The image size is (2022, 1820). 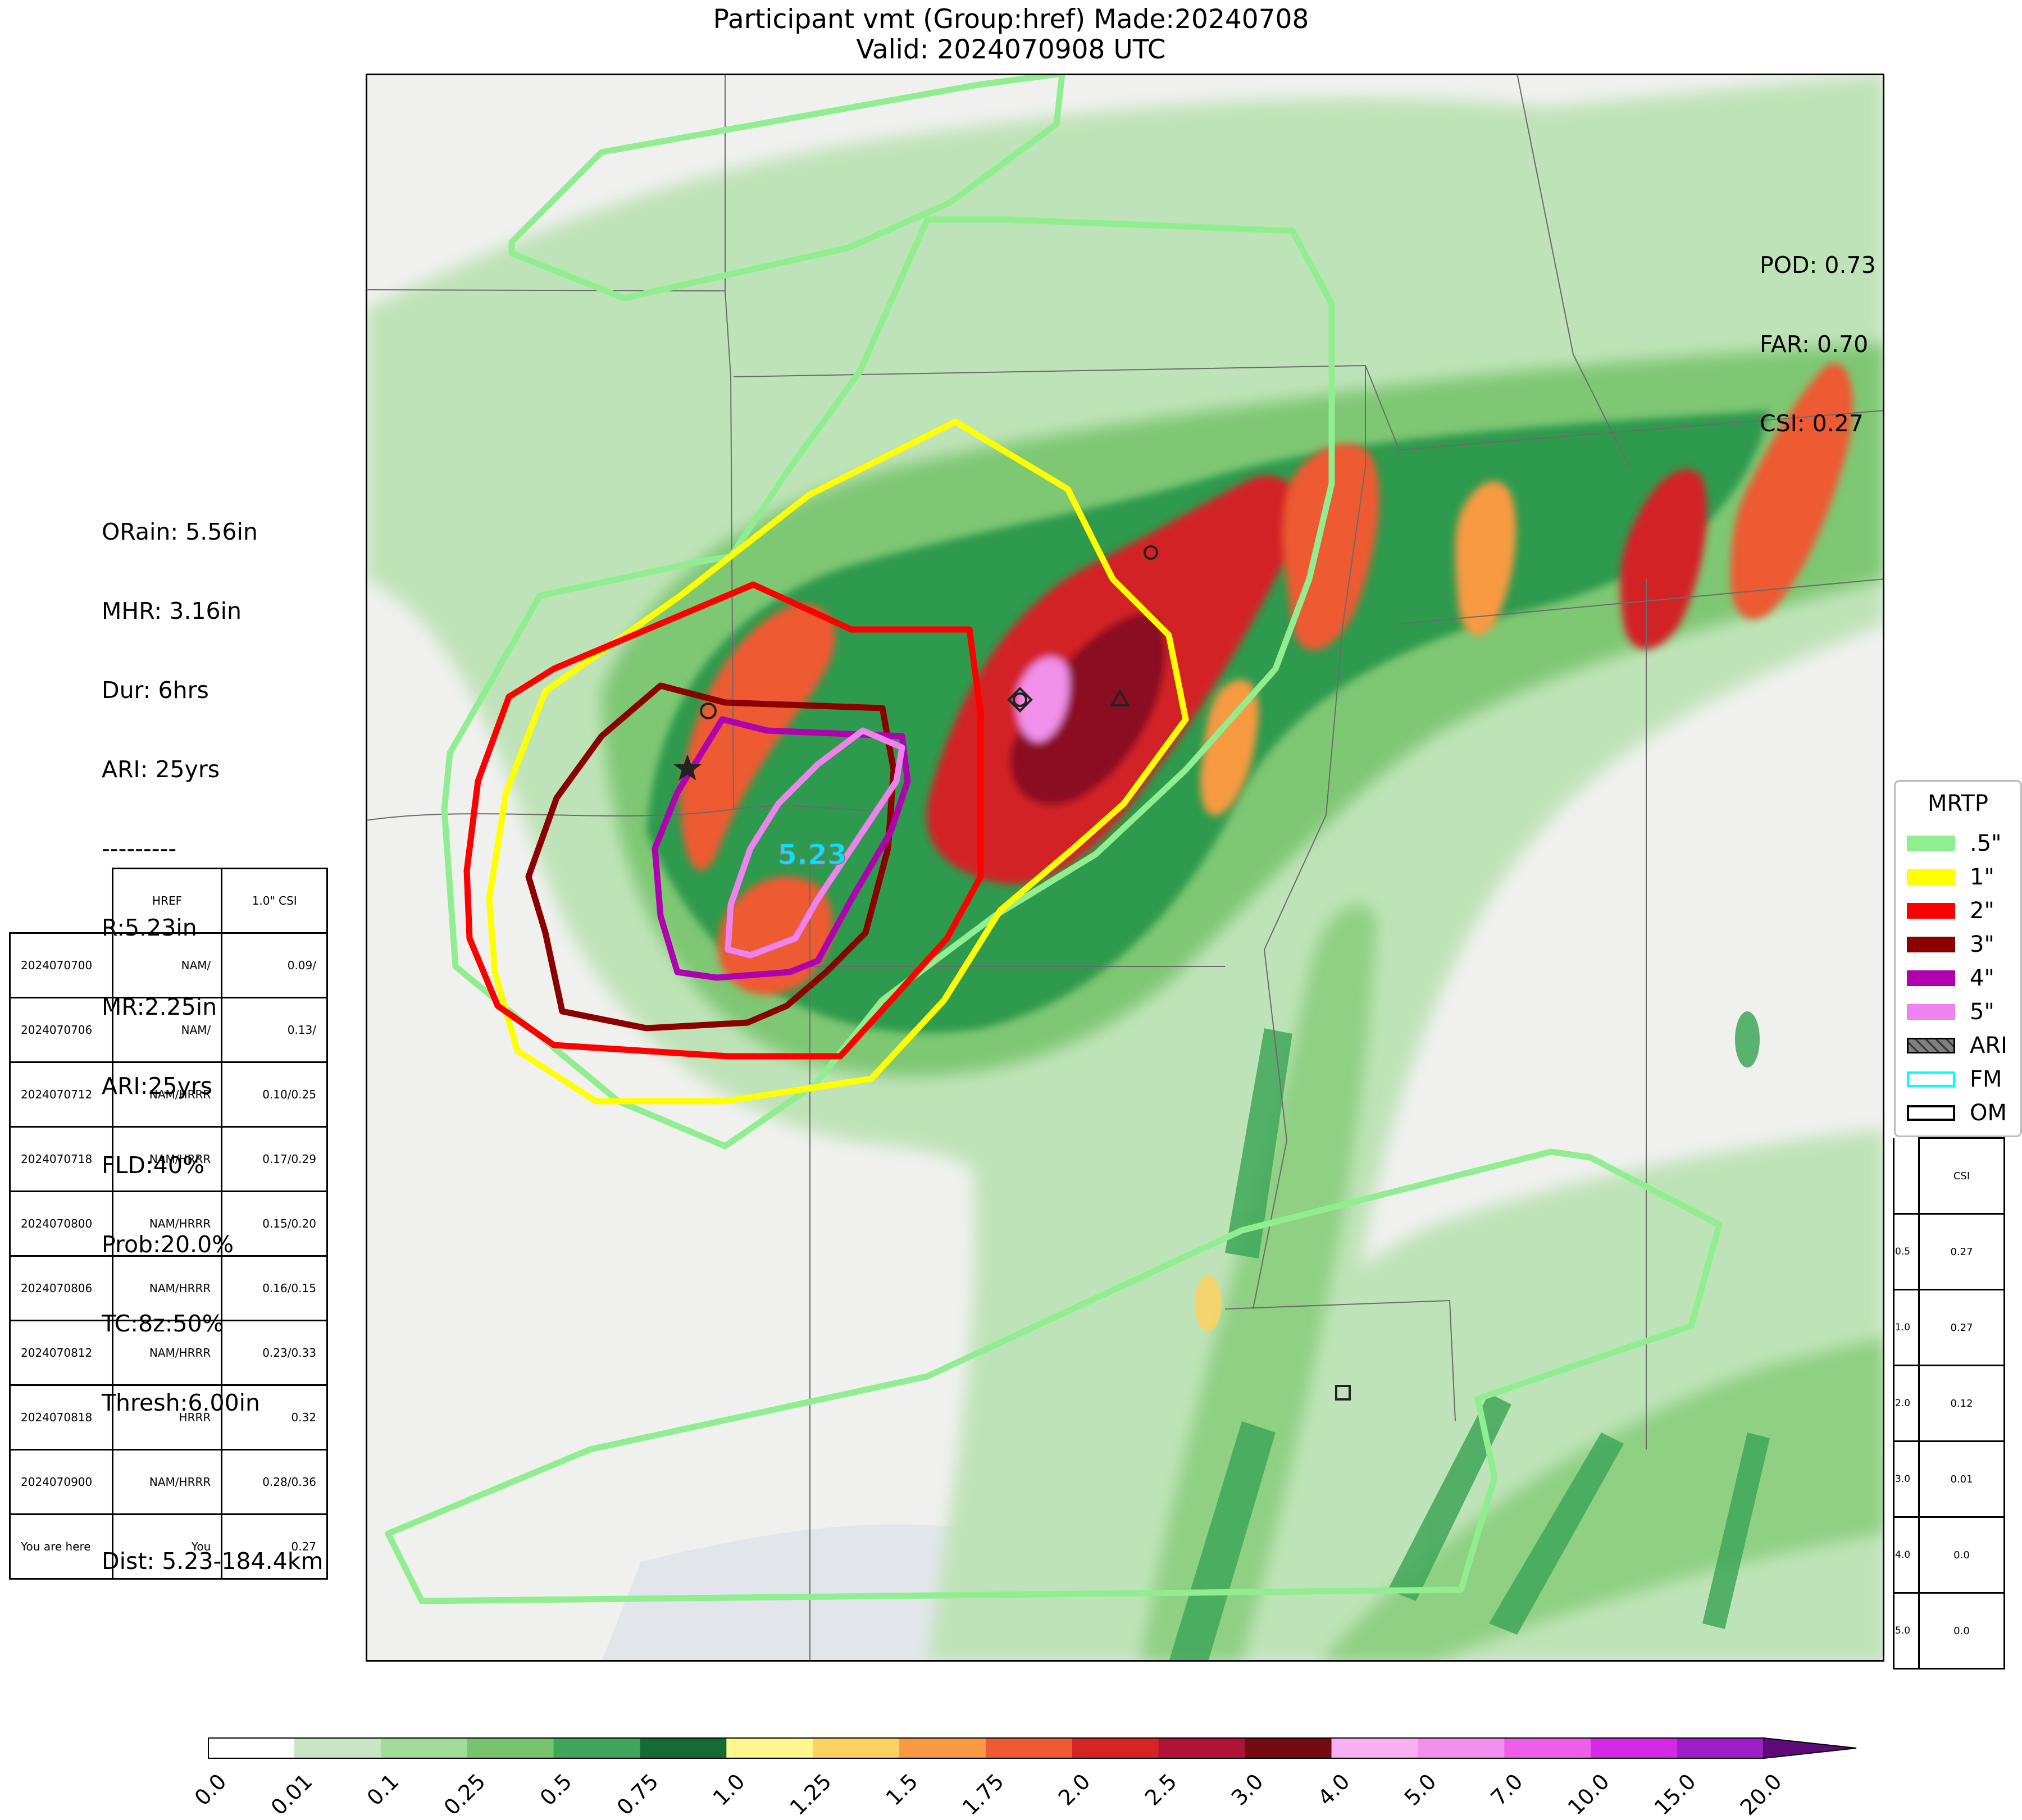 I want to click on history-cell: 0.27, so click(x=274, y=1546).